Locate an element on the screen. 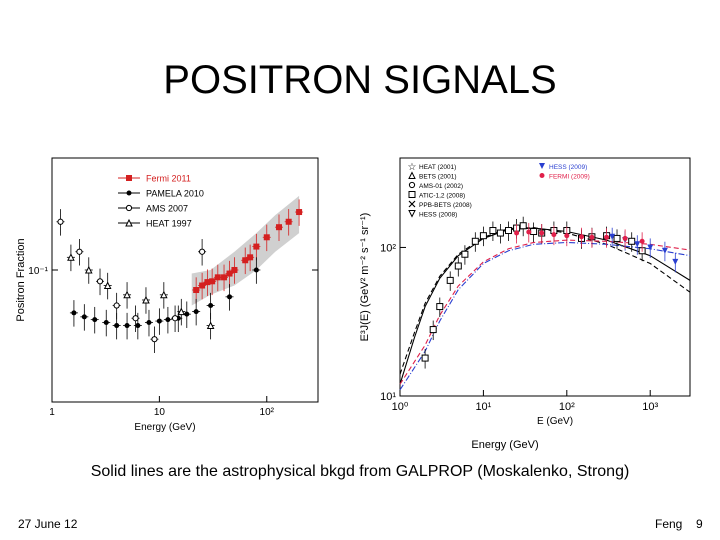 The height and width of the screenshot is (540, 720). legend-label: AMS-01 (2002) is located at coordinates (441, 186).